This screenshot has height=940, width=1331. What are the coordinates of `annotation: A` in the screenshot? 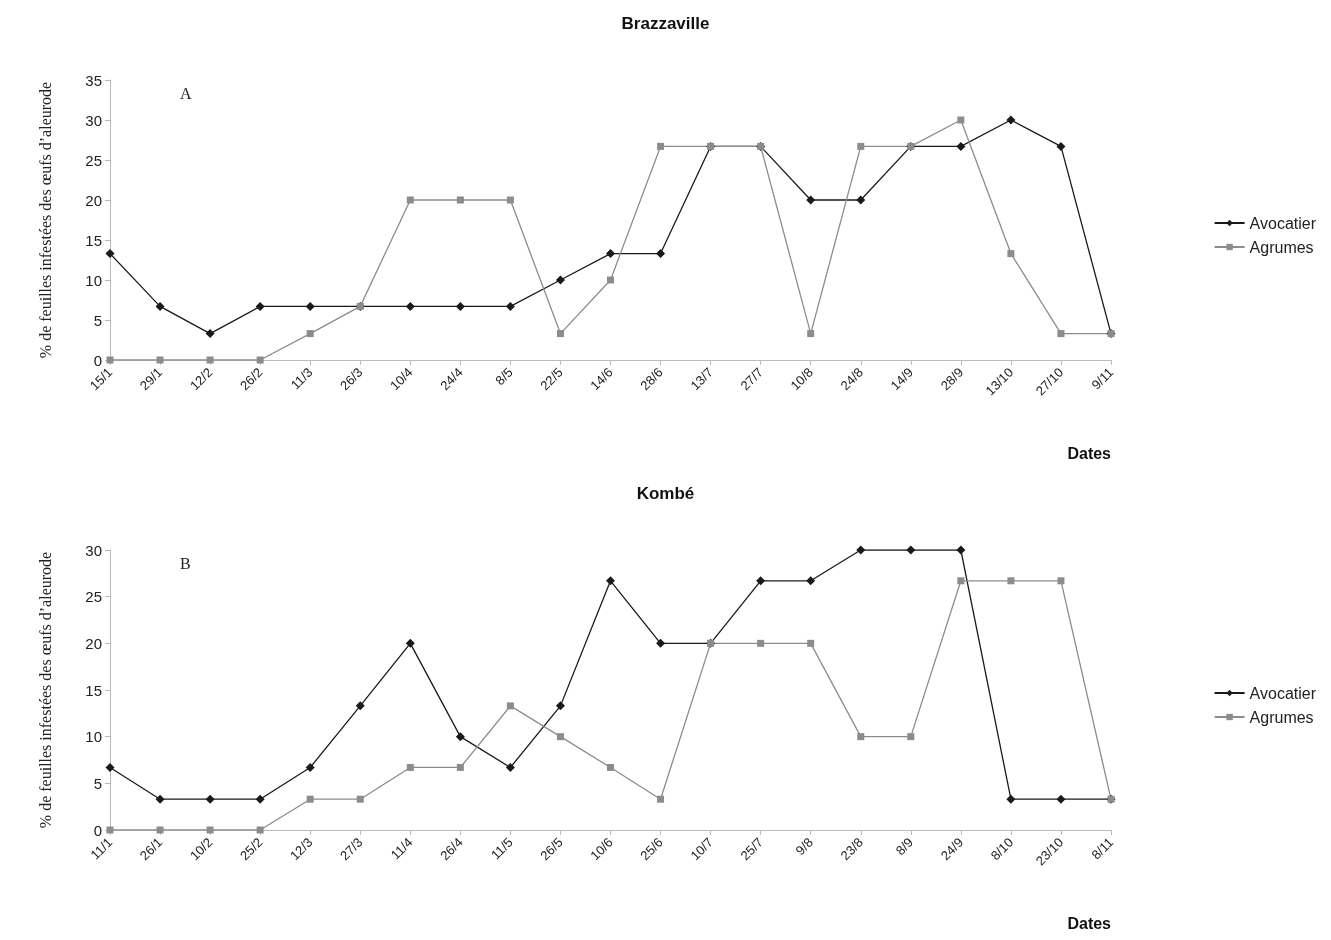 It's located at (186, 93).